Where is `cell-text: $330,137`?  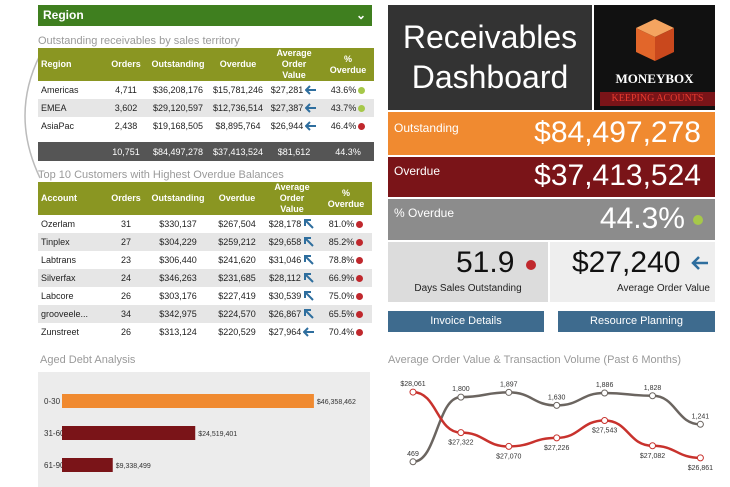 cell-text: $330,137 is located at coordinates (178, 224).